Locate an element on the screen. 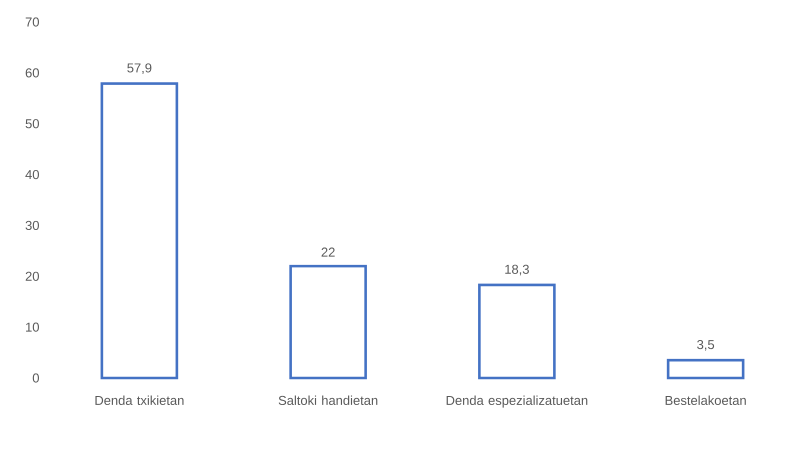 The height and width of the screenshot is (459, 807). y-tick-label: 0 is located at coordinates (35, 378).